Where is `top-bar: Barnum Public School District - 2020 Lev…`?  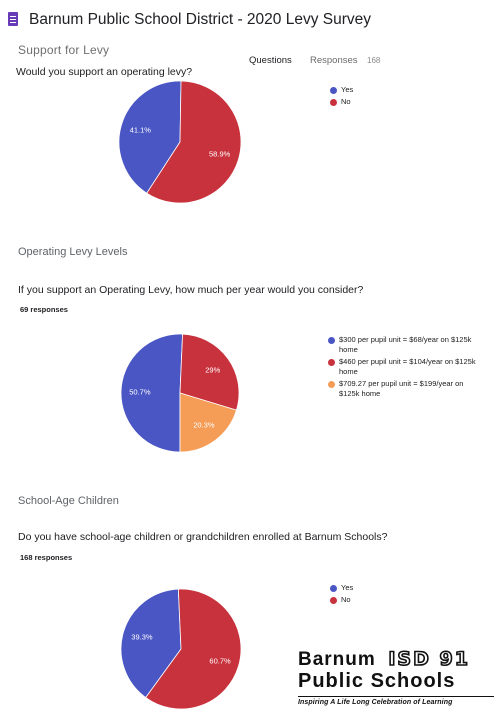 top-bar: Barnum Public School District - 2020 Lev… is located at coordinates (250, 19).